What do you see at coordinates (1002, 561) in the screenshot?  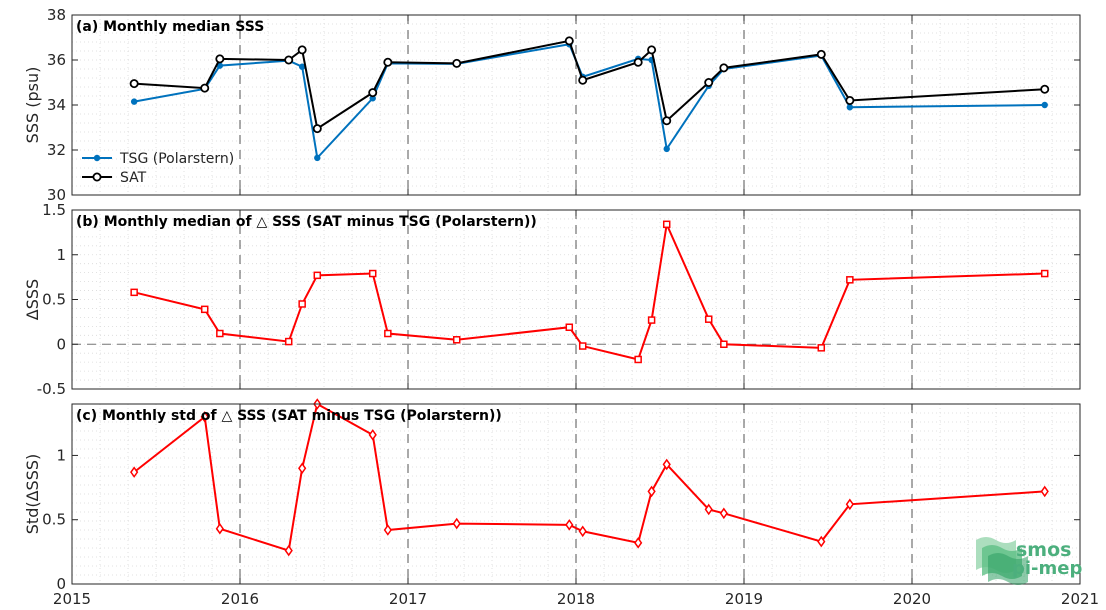 I see `logo-wave-icon` at bounding box center [1002, 561].